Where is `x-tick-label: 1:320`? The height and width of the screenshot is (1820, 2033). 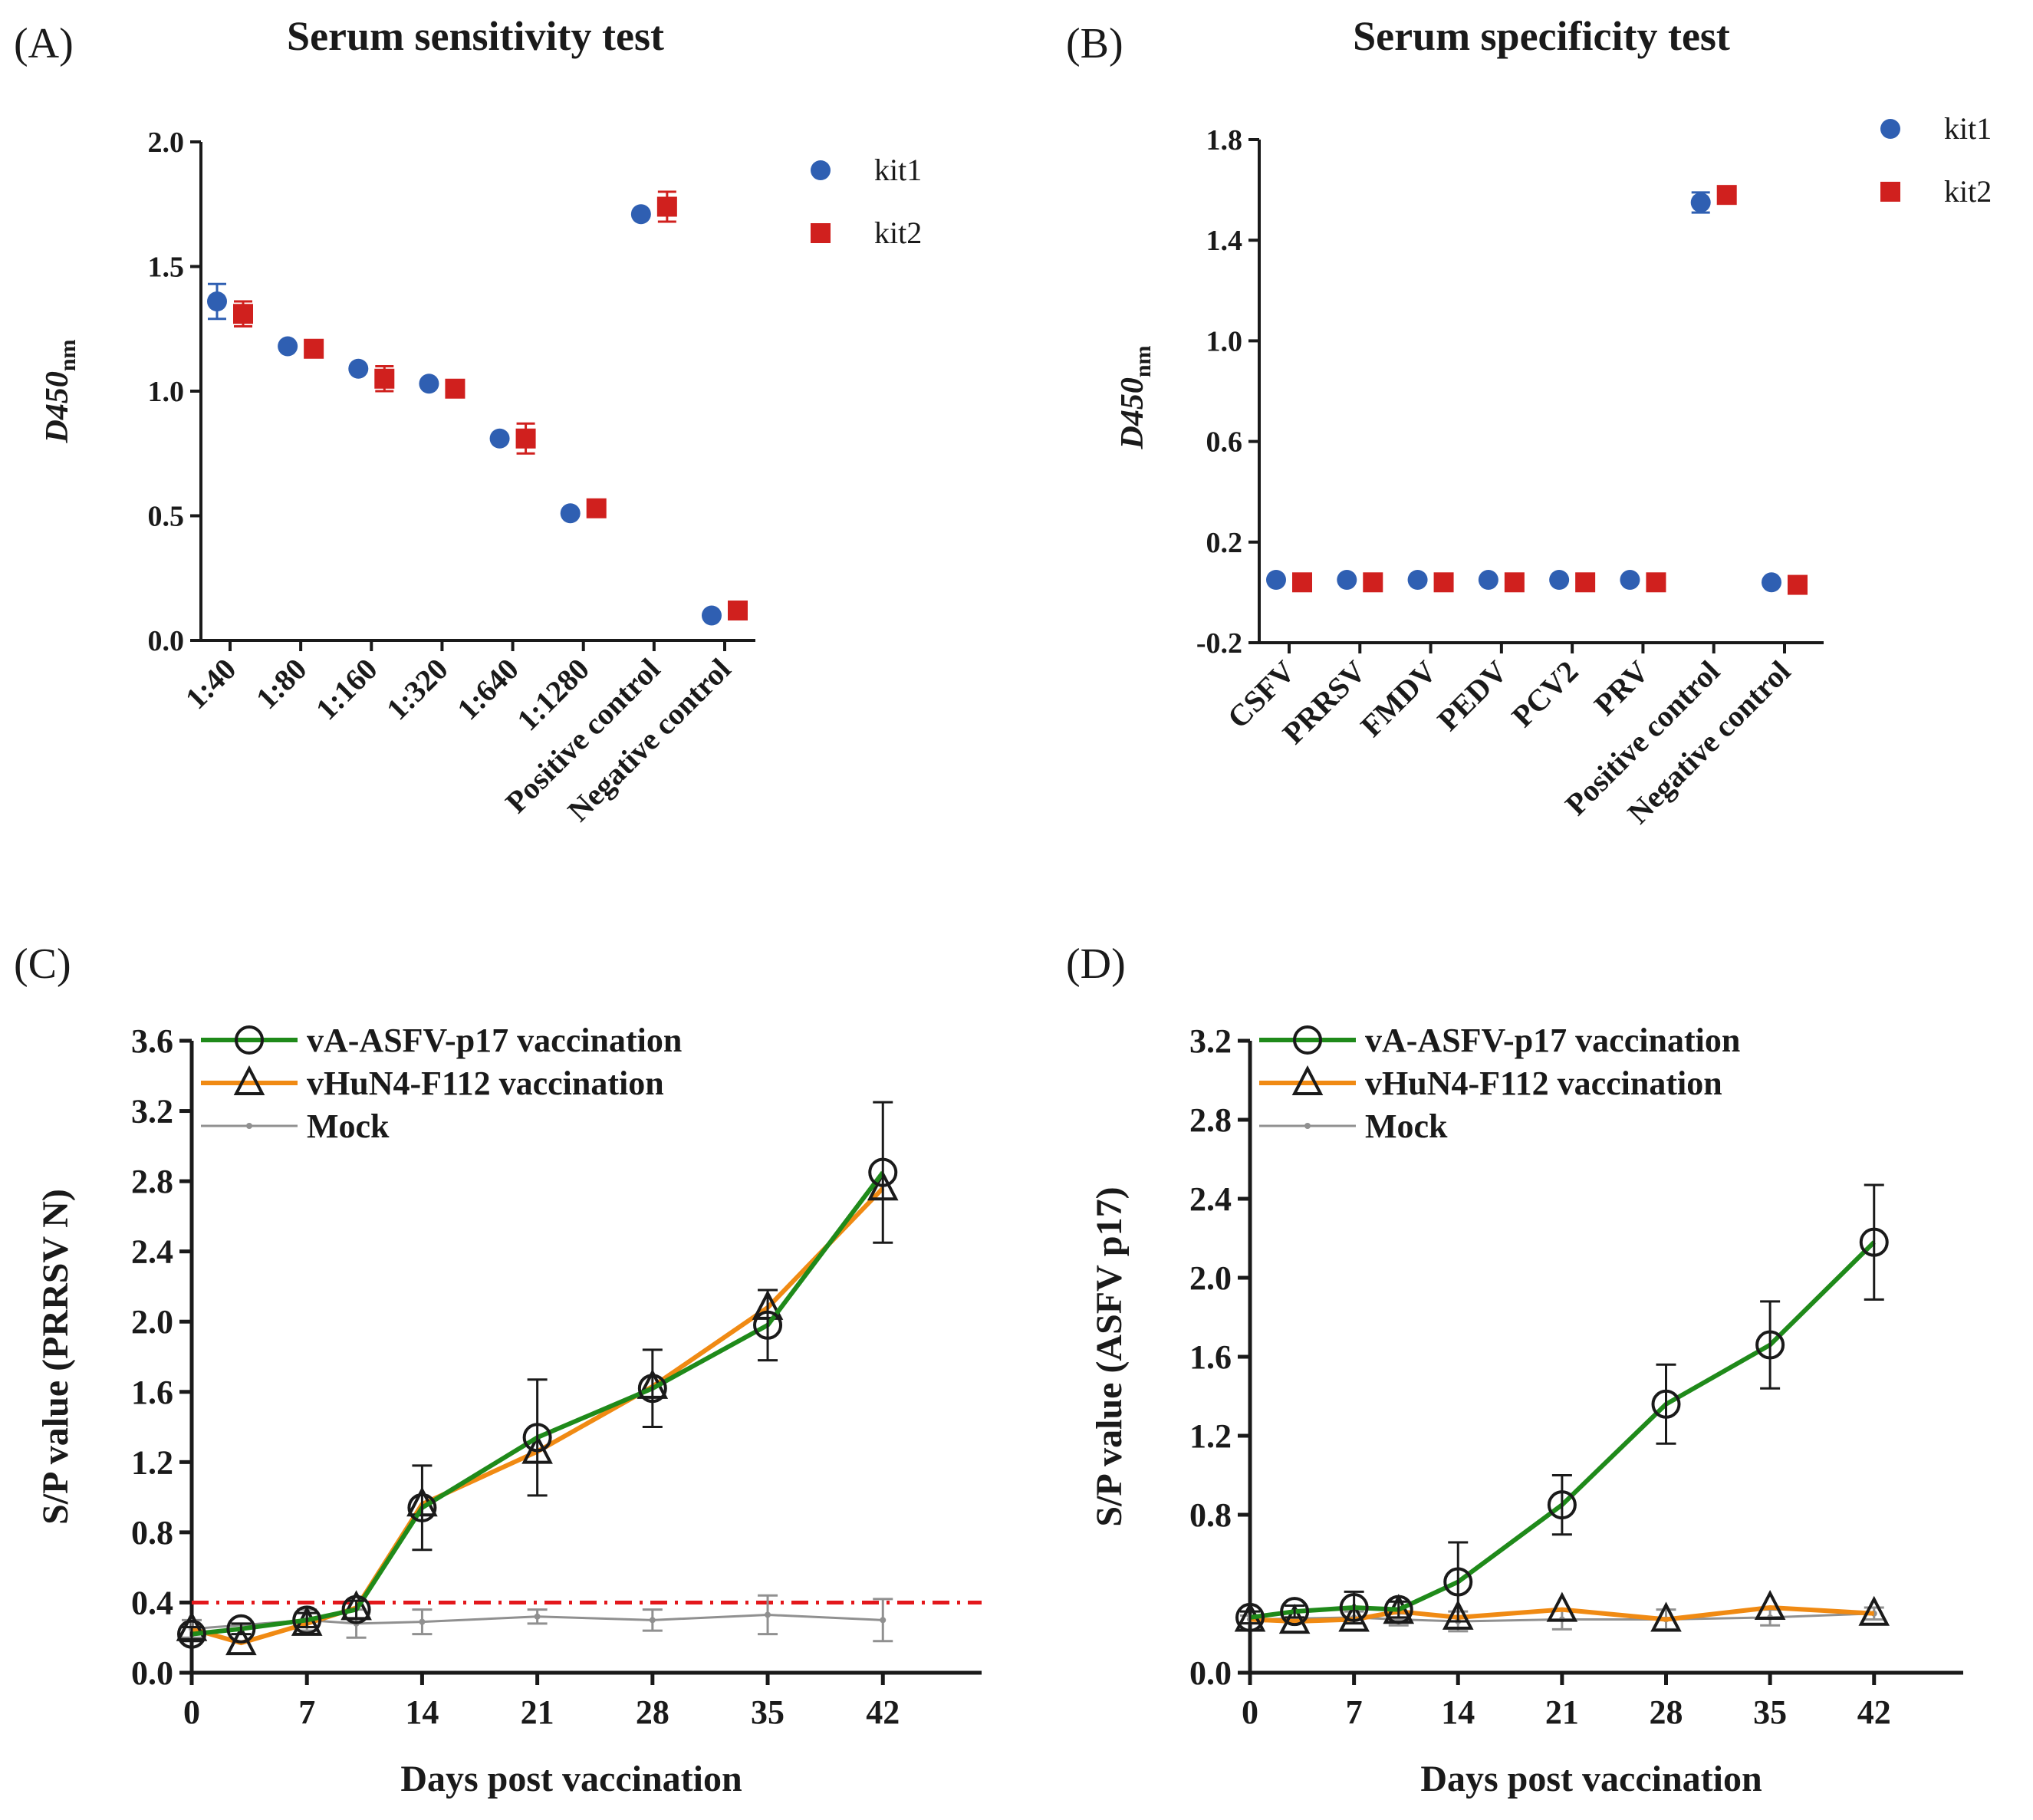 x-tick-label: 1:320 is located at coordinates (417, 689).